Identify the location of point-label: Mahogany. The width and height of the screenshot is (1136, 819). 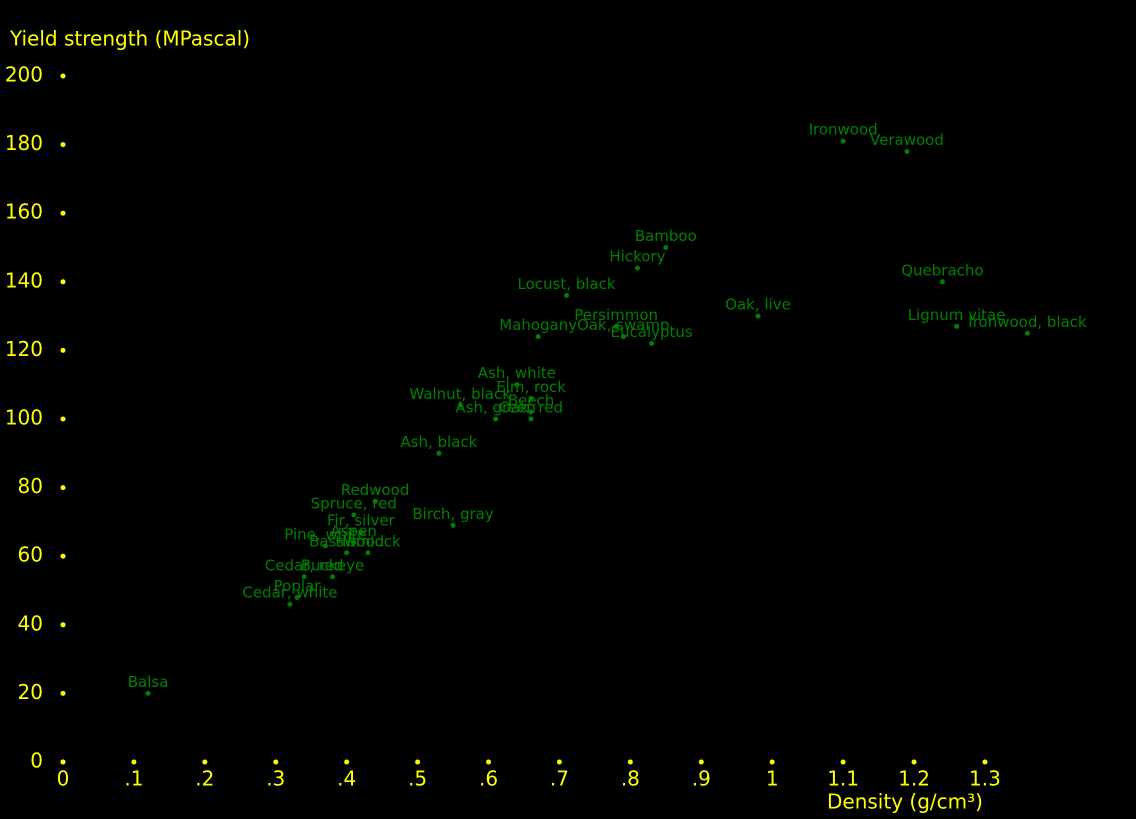
(538, 325).